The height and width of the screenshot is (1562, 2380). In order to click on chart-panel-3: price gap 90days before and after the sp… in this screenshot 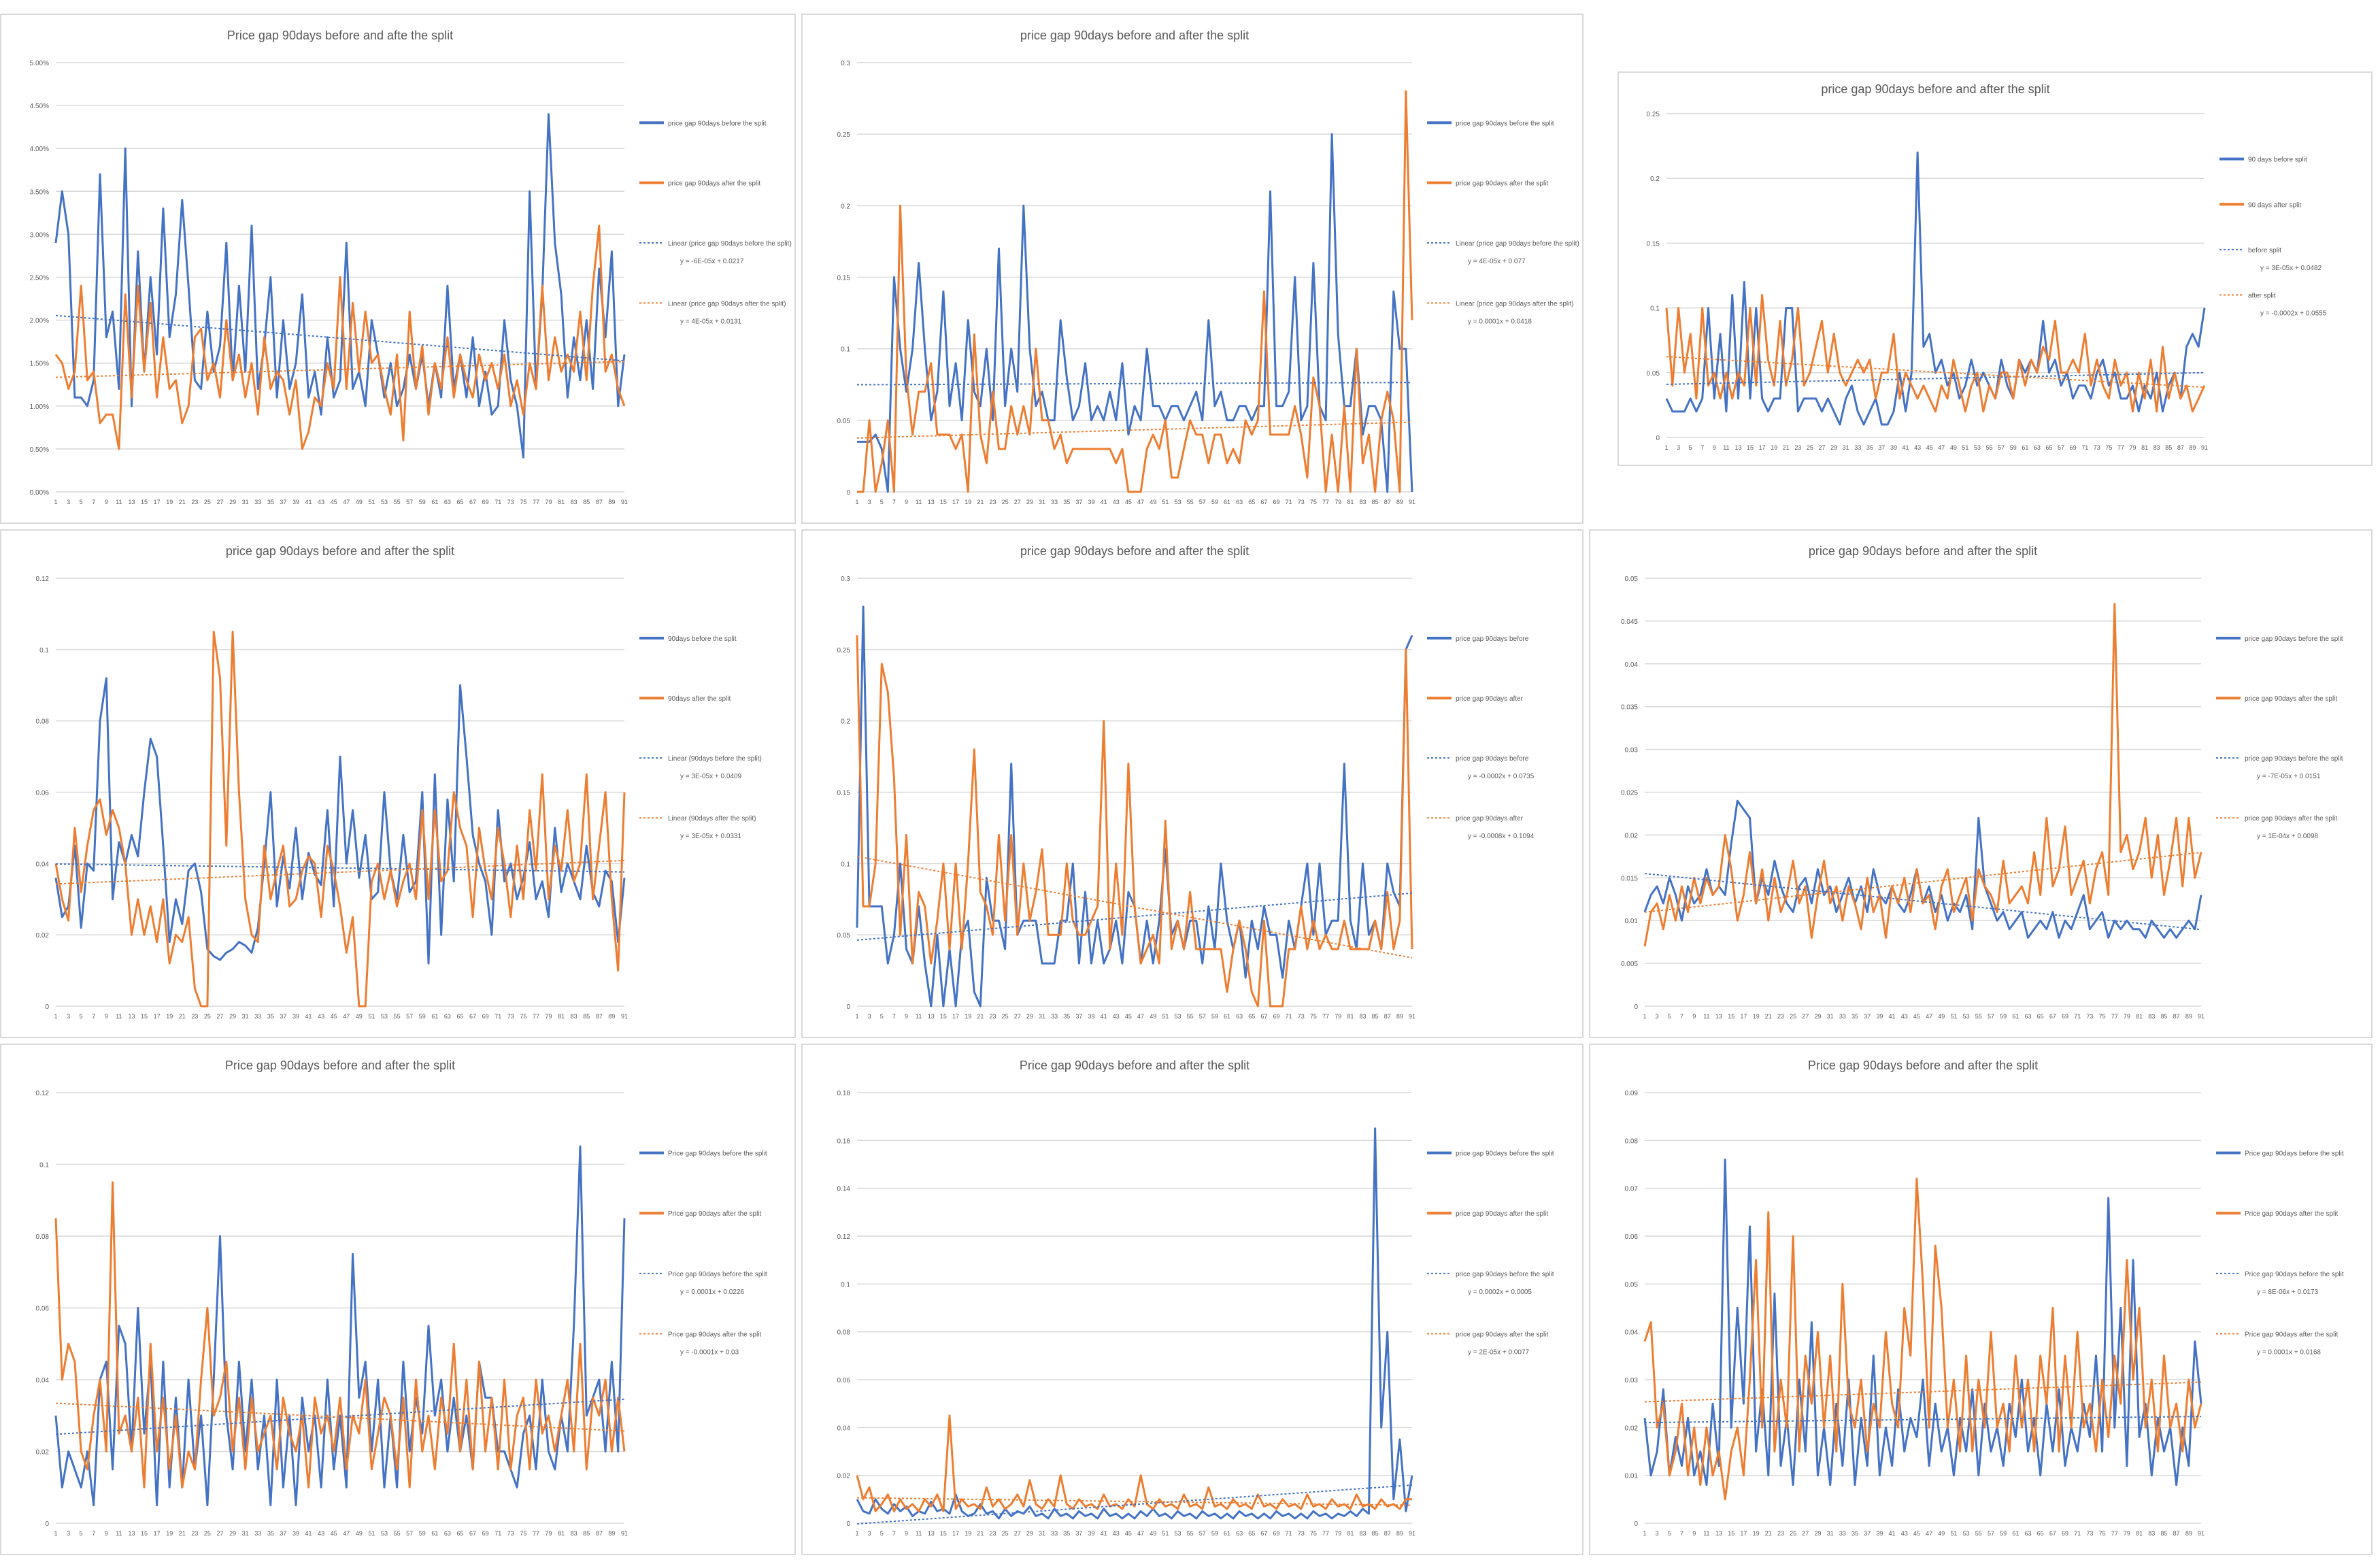, I will do `click(1996, 268)`.